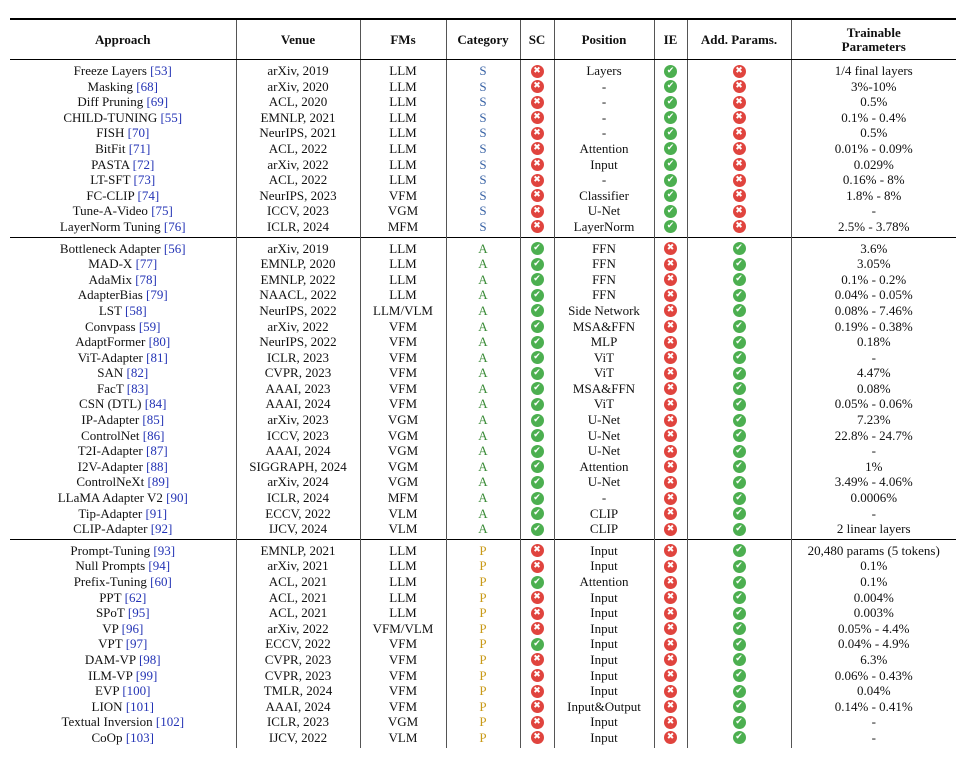  What do you see at coordinates (157, 295) in the screenshot?
I see `citation-link: [79]` at bounding box center [157, 295].